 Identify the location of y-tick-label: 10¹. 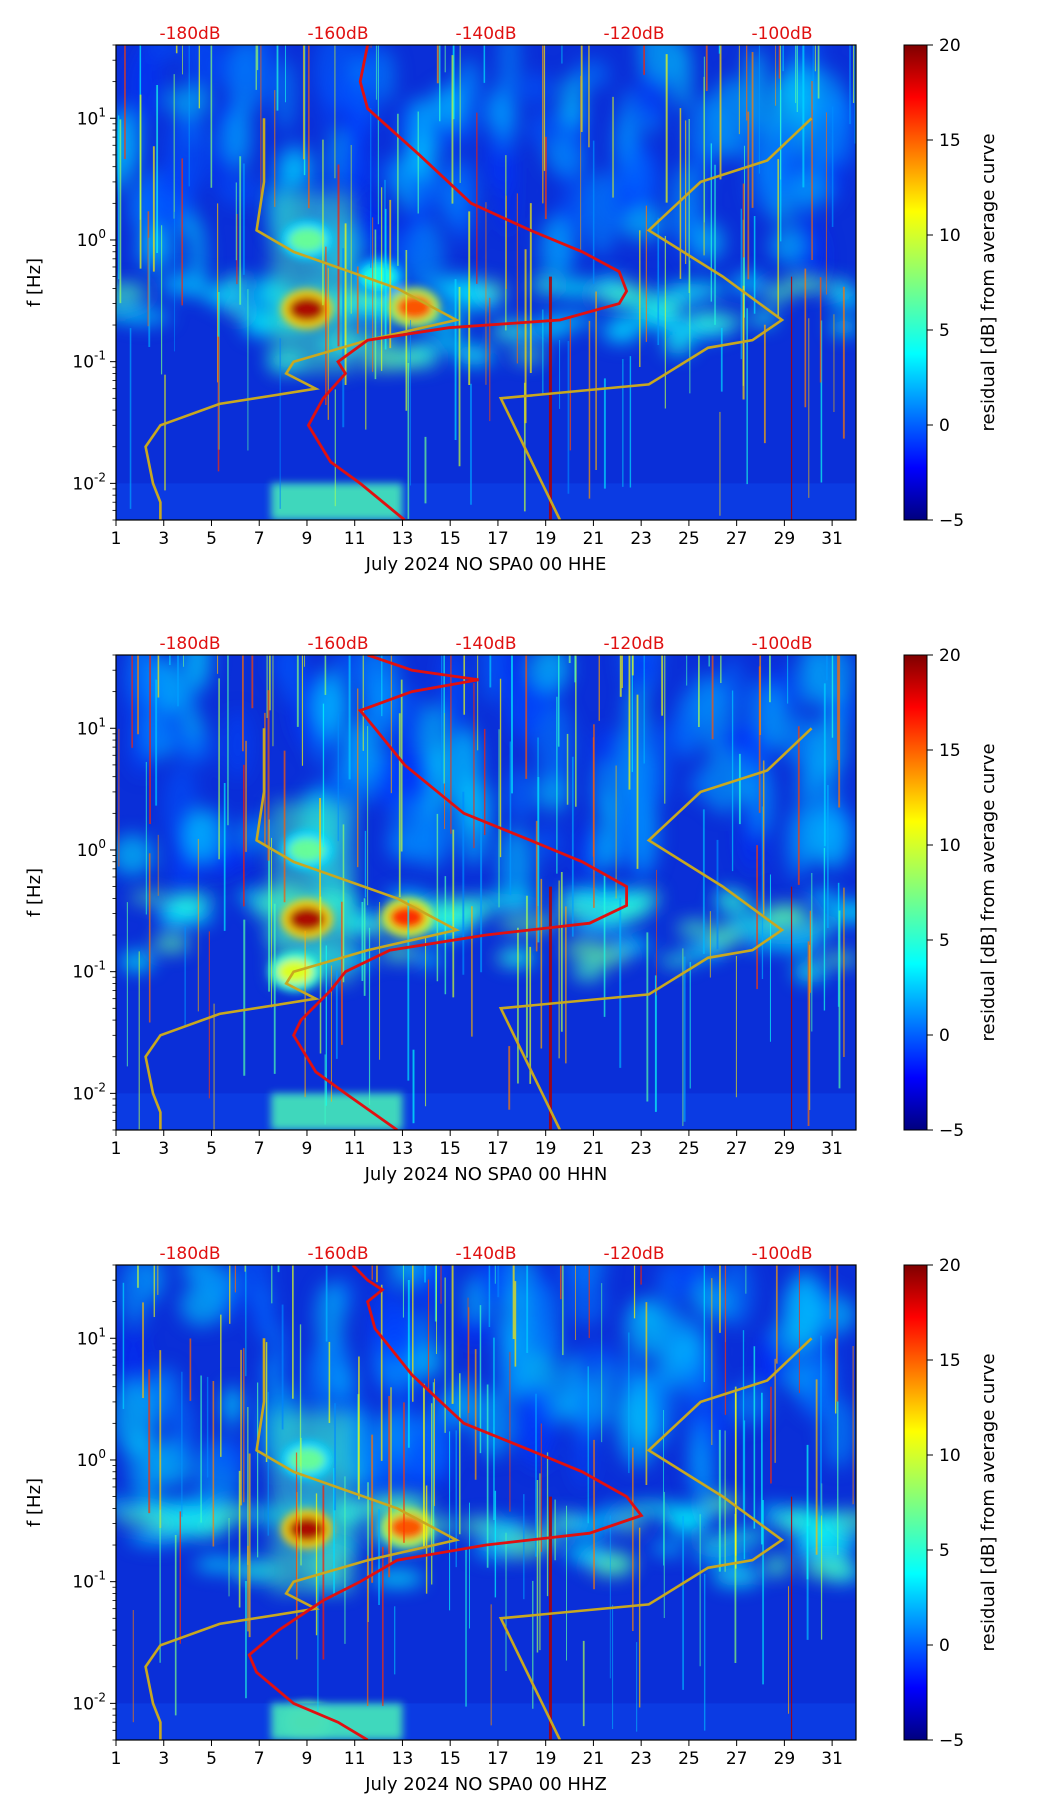
(91, 117).